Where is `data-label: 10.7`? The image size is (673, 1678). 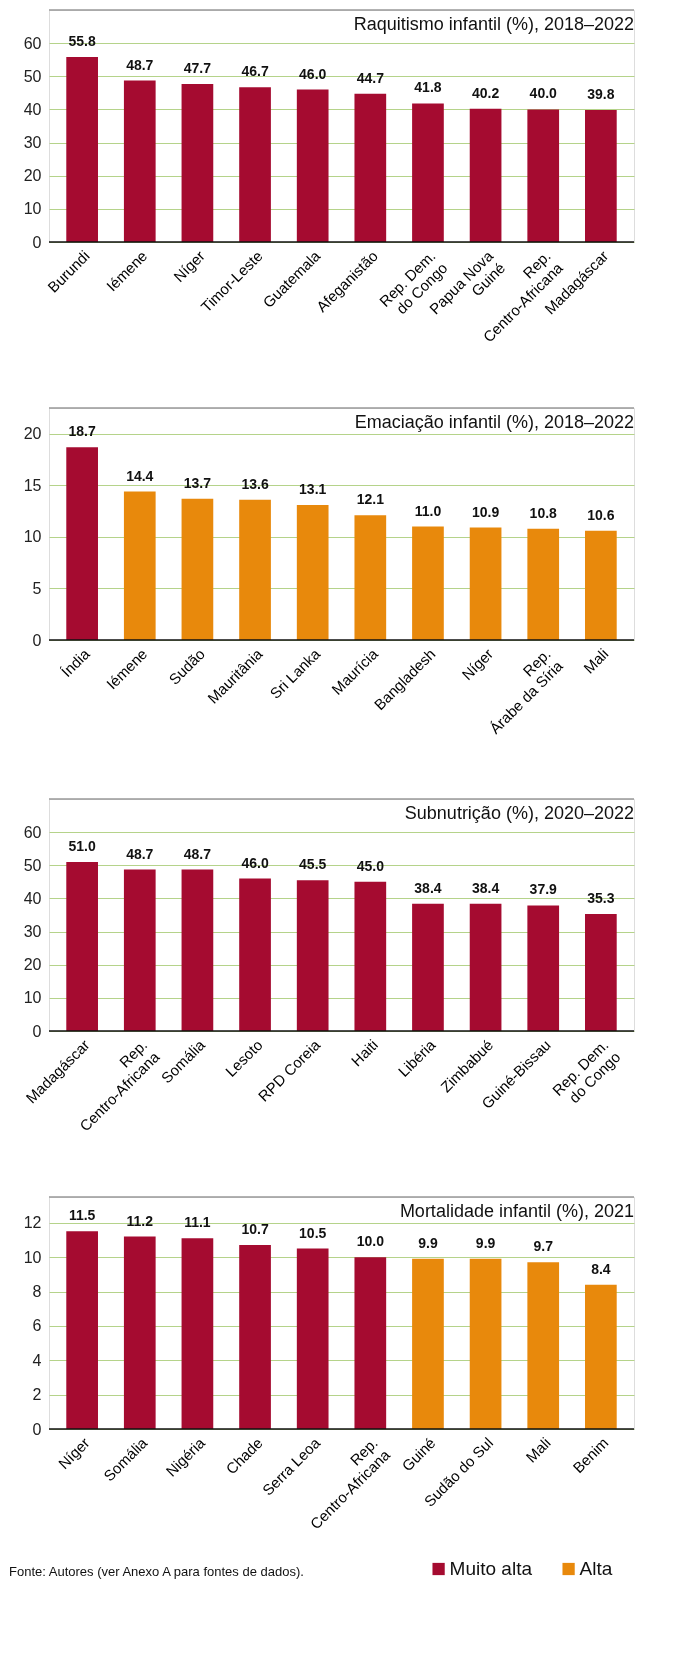
data-label: 10.7 is located at coordinates (255, 1229).